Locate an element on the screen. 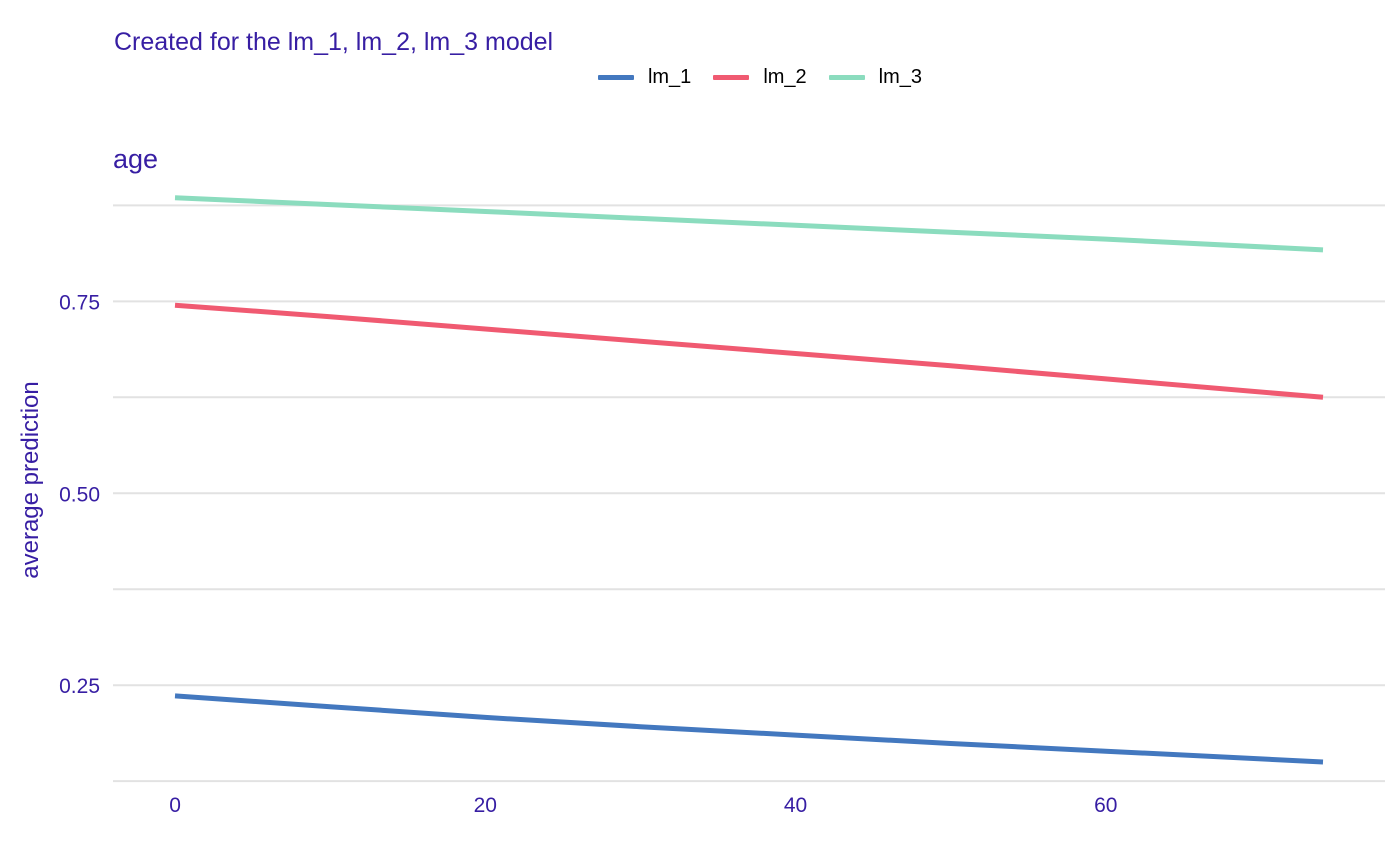 This screenshot has height=866, width=1400. legend: lm_1 lm_2 lm_3 is located at coordinates (700, 77).